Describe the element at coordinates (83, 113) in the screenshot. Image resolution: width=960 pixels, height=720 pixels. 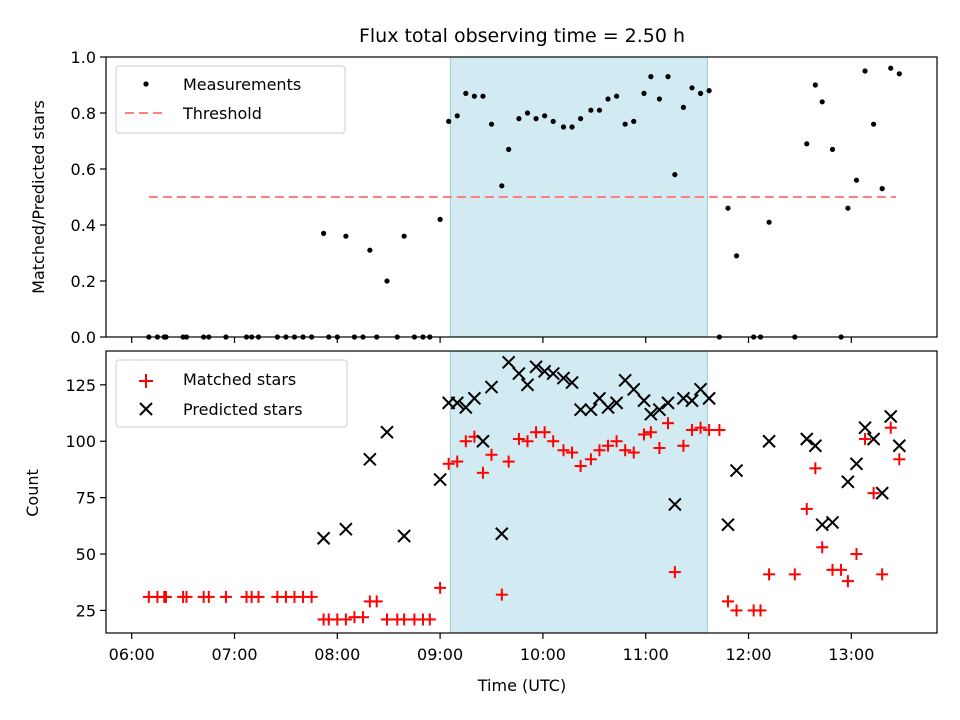
I see `y-tick-label-top: 0.8` at that location.